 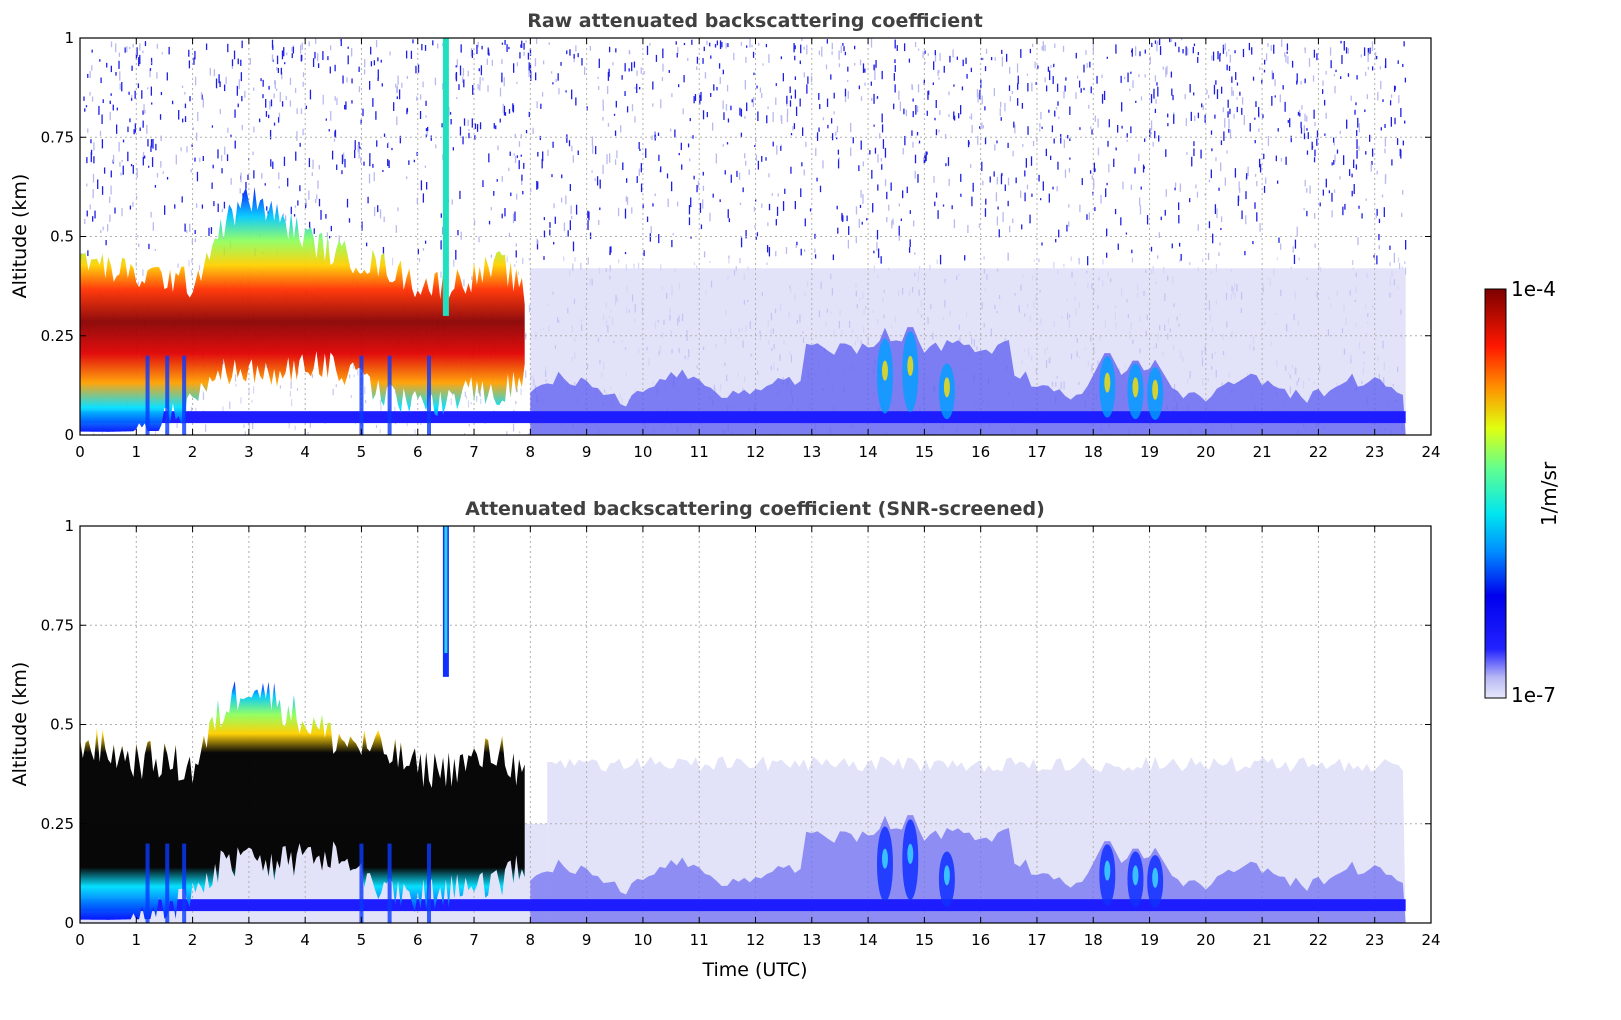 I want to click on colorbar-max-label: 1e-4, so click(x=1533, y=289).